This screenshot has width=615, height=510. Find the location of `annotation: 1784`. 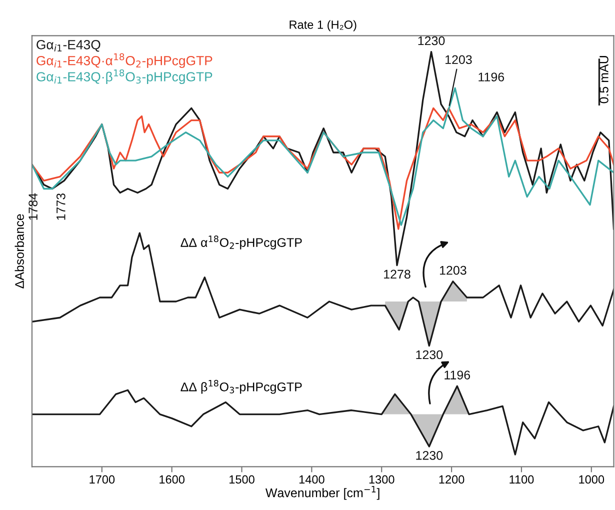

annotation: 1784 is located at coordinates (33, 206).